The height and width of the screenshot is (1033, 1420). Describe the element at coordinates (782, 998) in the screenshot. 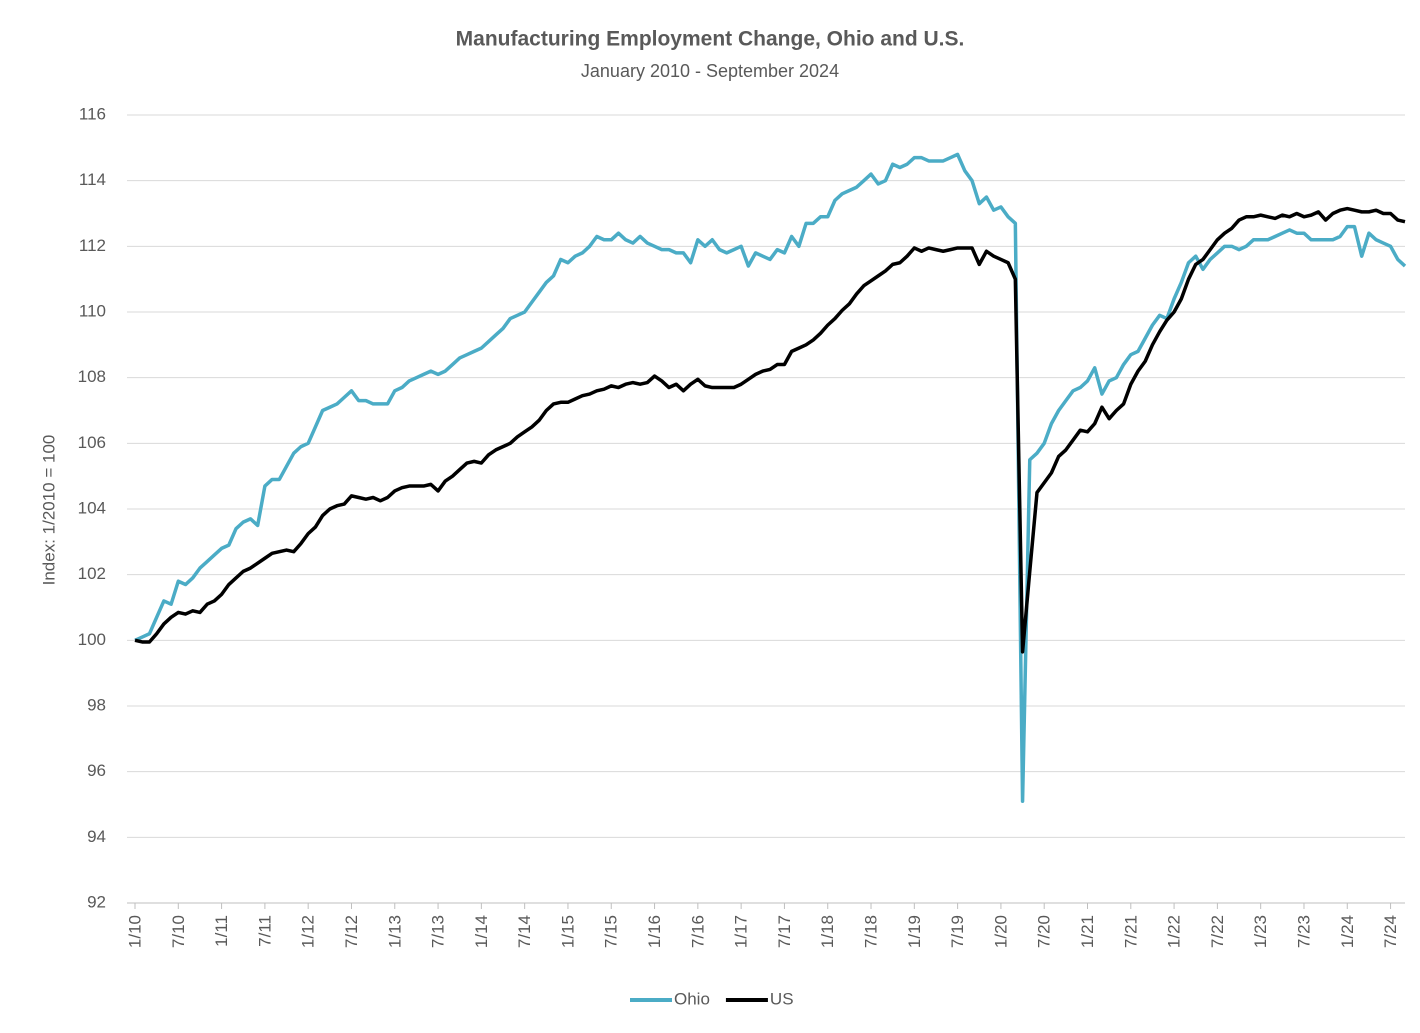

I see `legend-label: US` at that location.